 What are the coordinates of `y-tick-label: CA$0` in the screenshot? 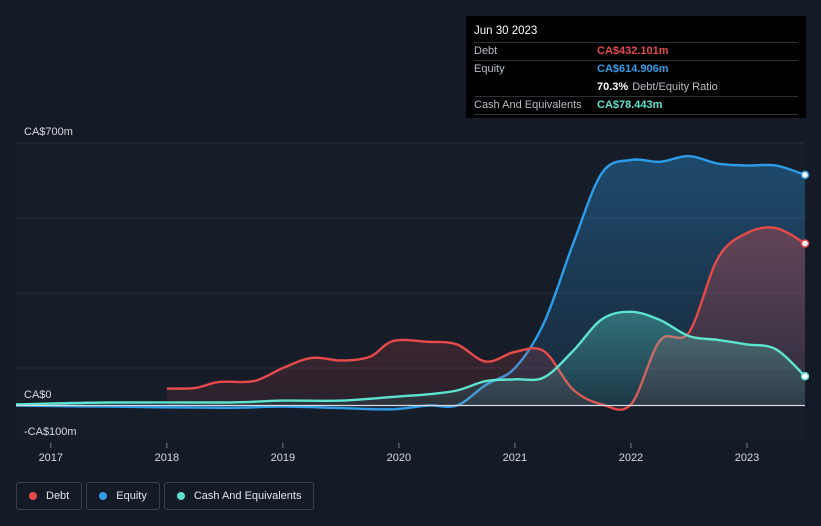 It's located at (38, 395).